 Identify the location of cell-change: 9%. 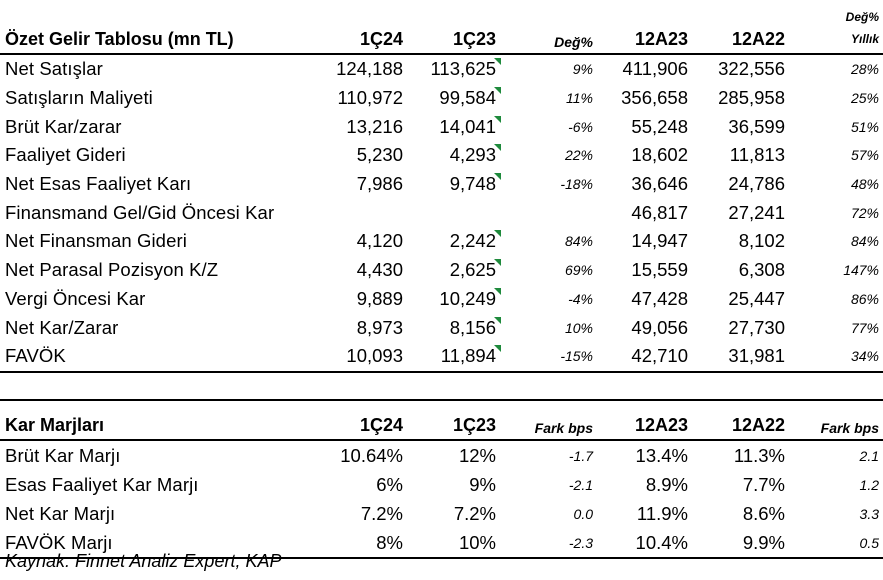
(582, 69).